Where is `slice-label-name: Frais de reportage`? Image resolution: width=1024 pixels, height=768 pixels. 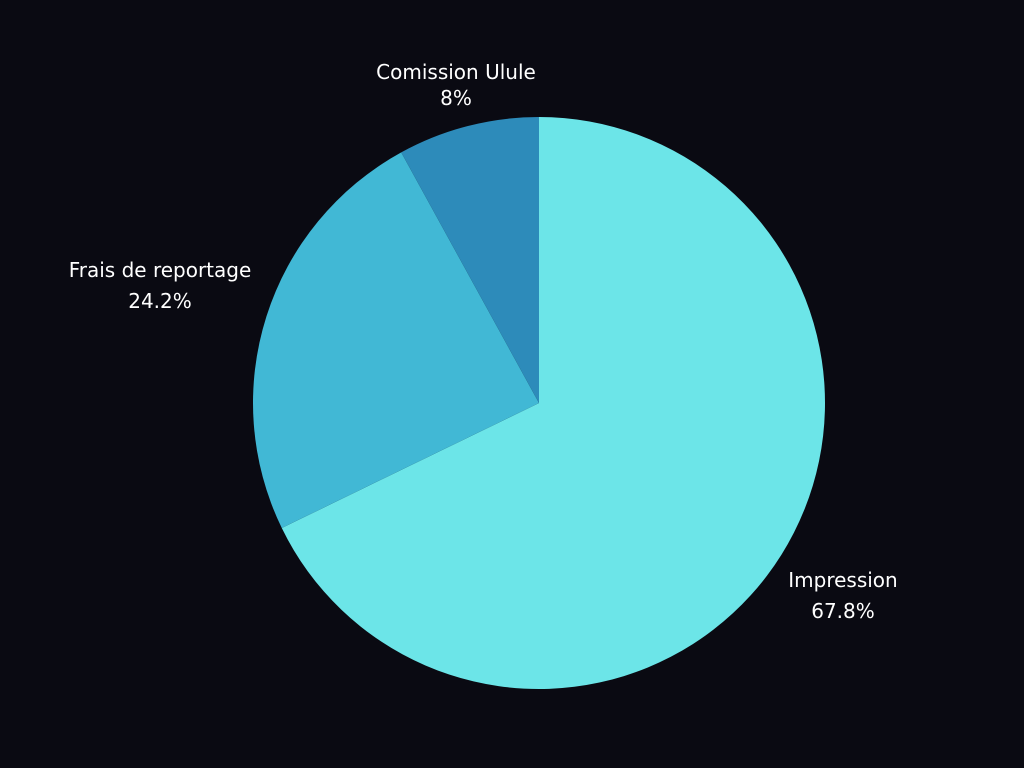 slice-label-name: Frais de reportage is located at coordinates (160, 270).